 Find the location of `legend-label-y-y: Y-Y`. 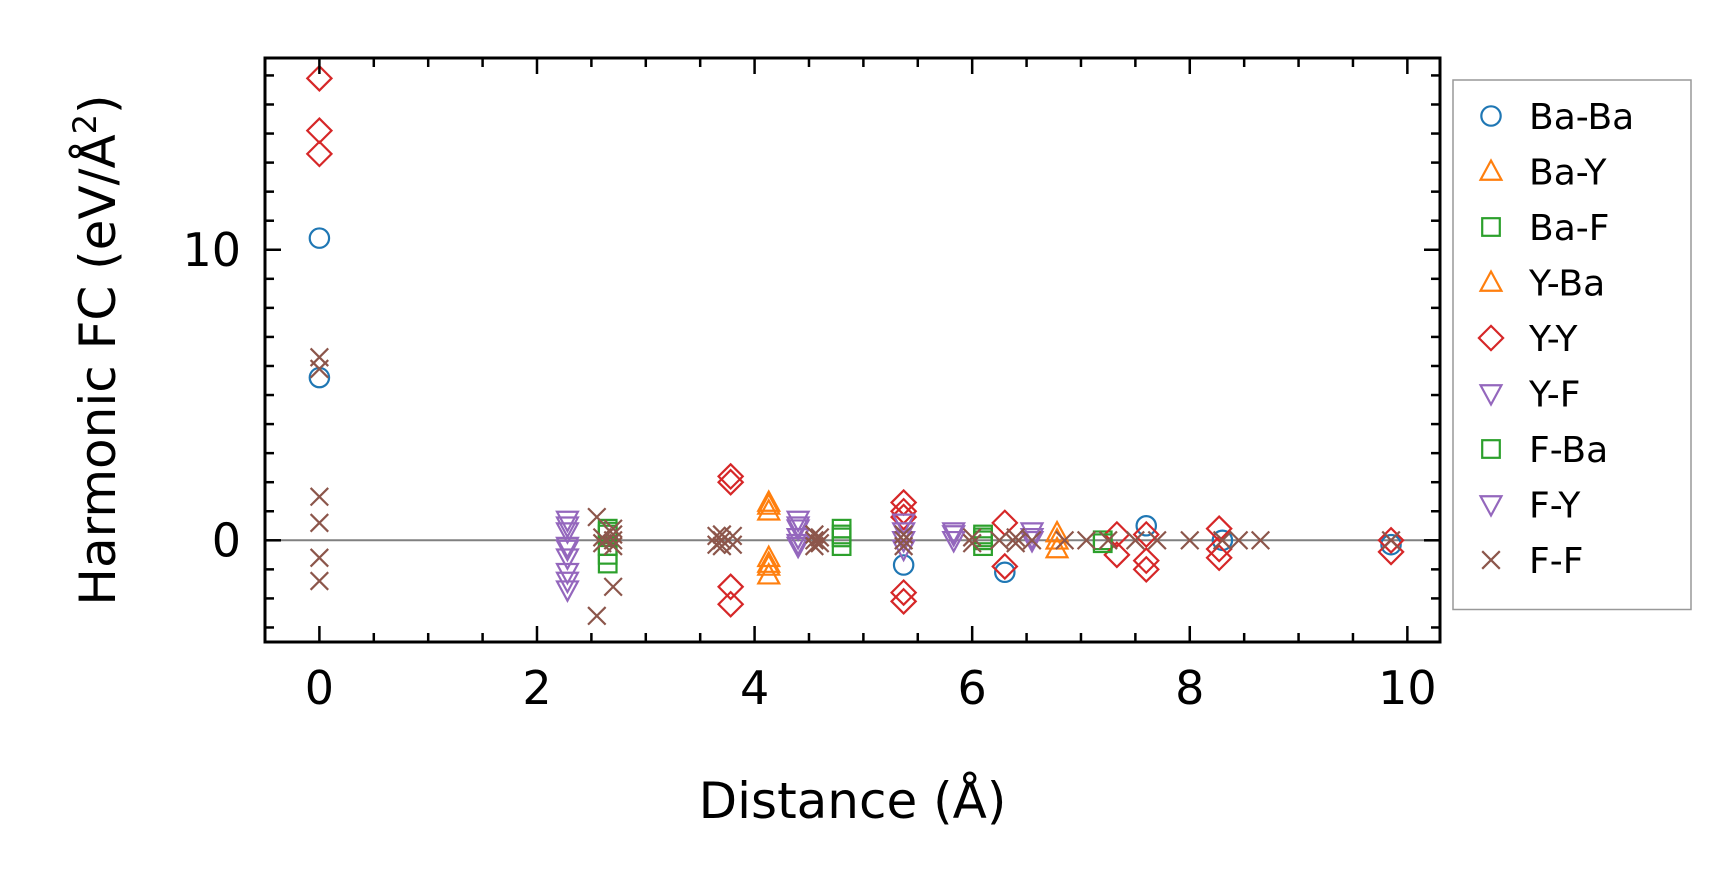

legend-label-y-y: Y-Y is located at coordinates (1553, 339).